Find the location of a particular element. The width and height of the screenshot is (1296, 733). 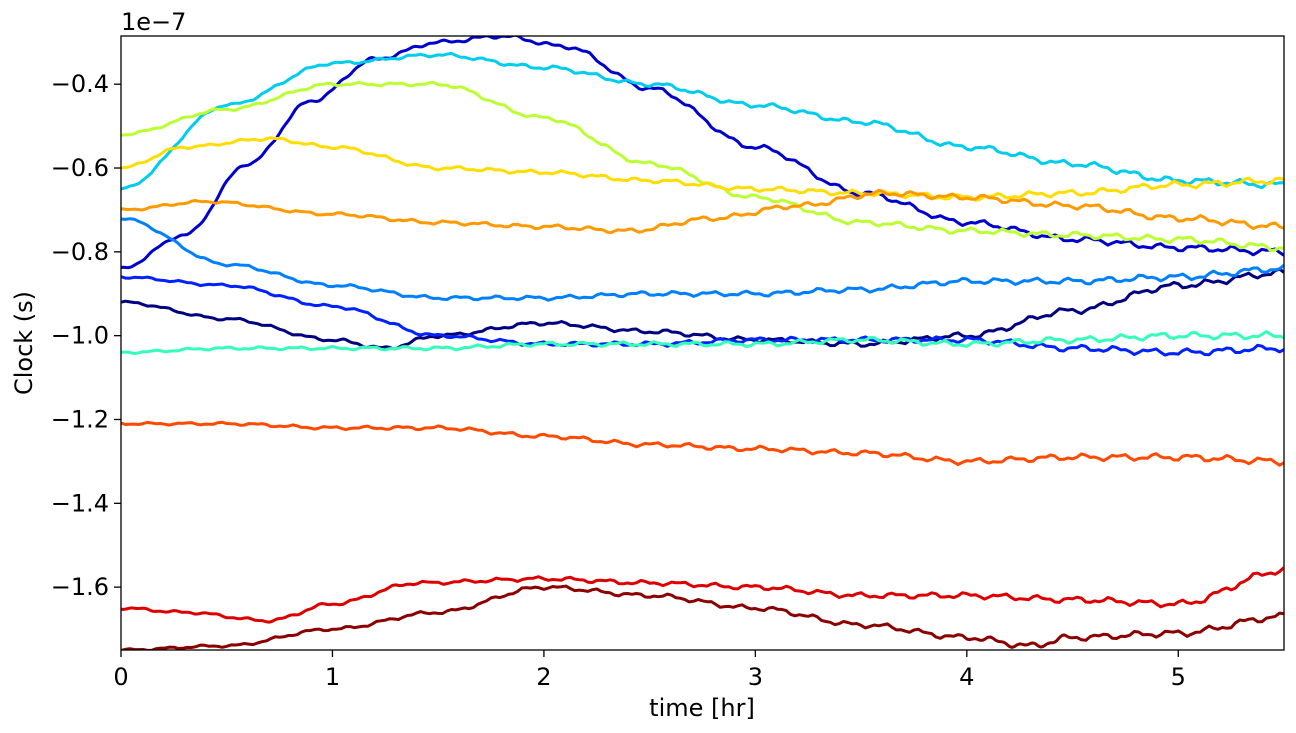

x-tick-label: 5 is located at coordinates (1178, 677).